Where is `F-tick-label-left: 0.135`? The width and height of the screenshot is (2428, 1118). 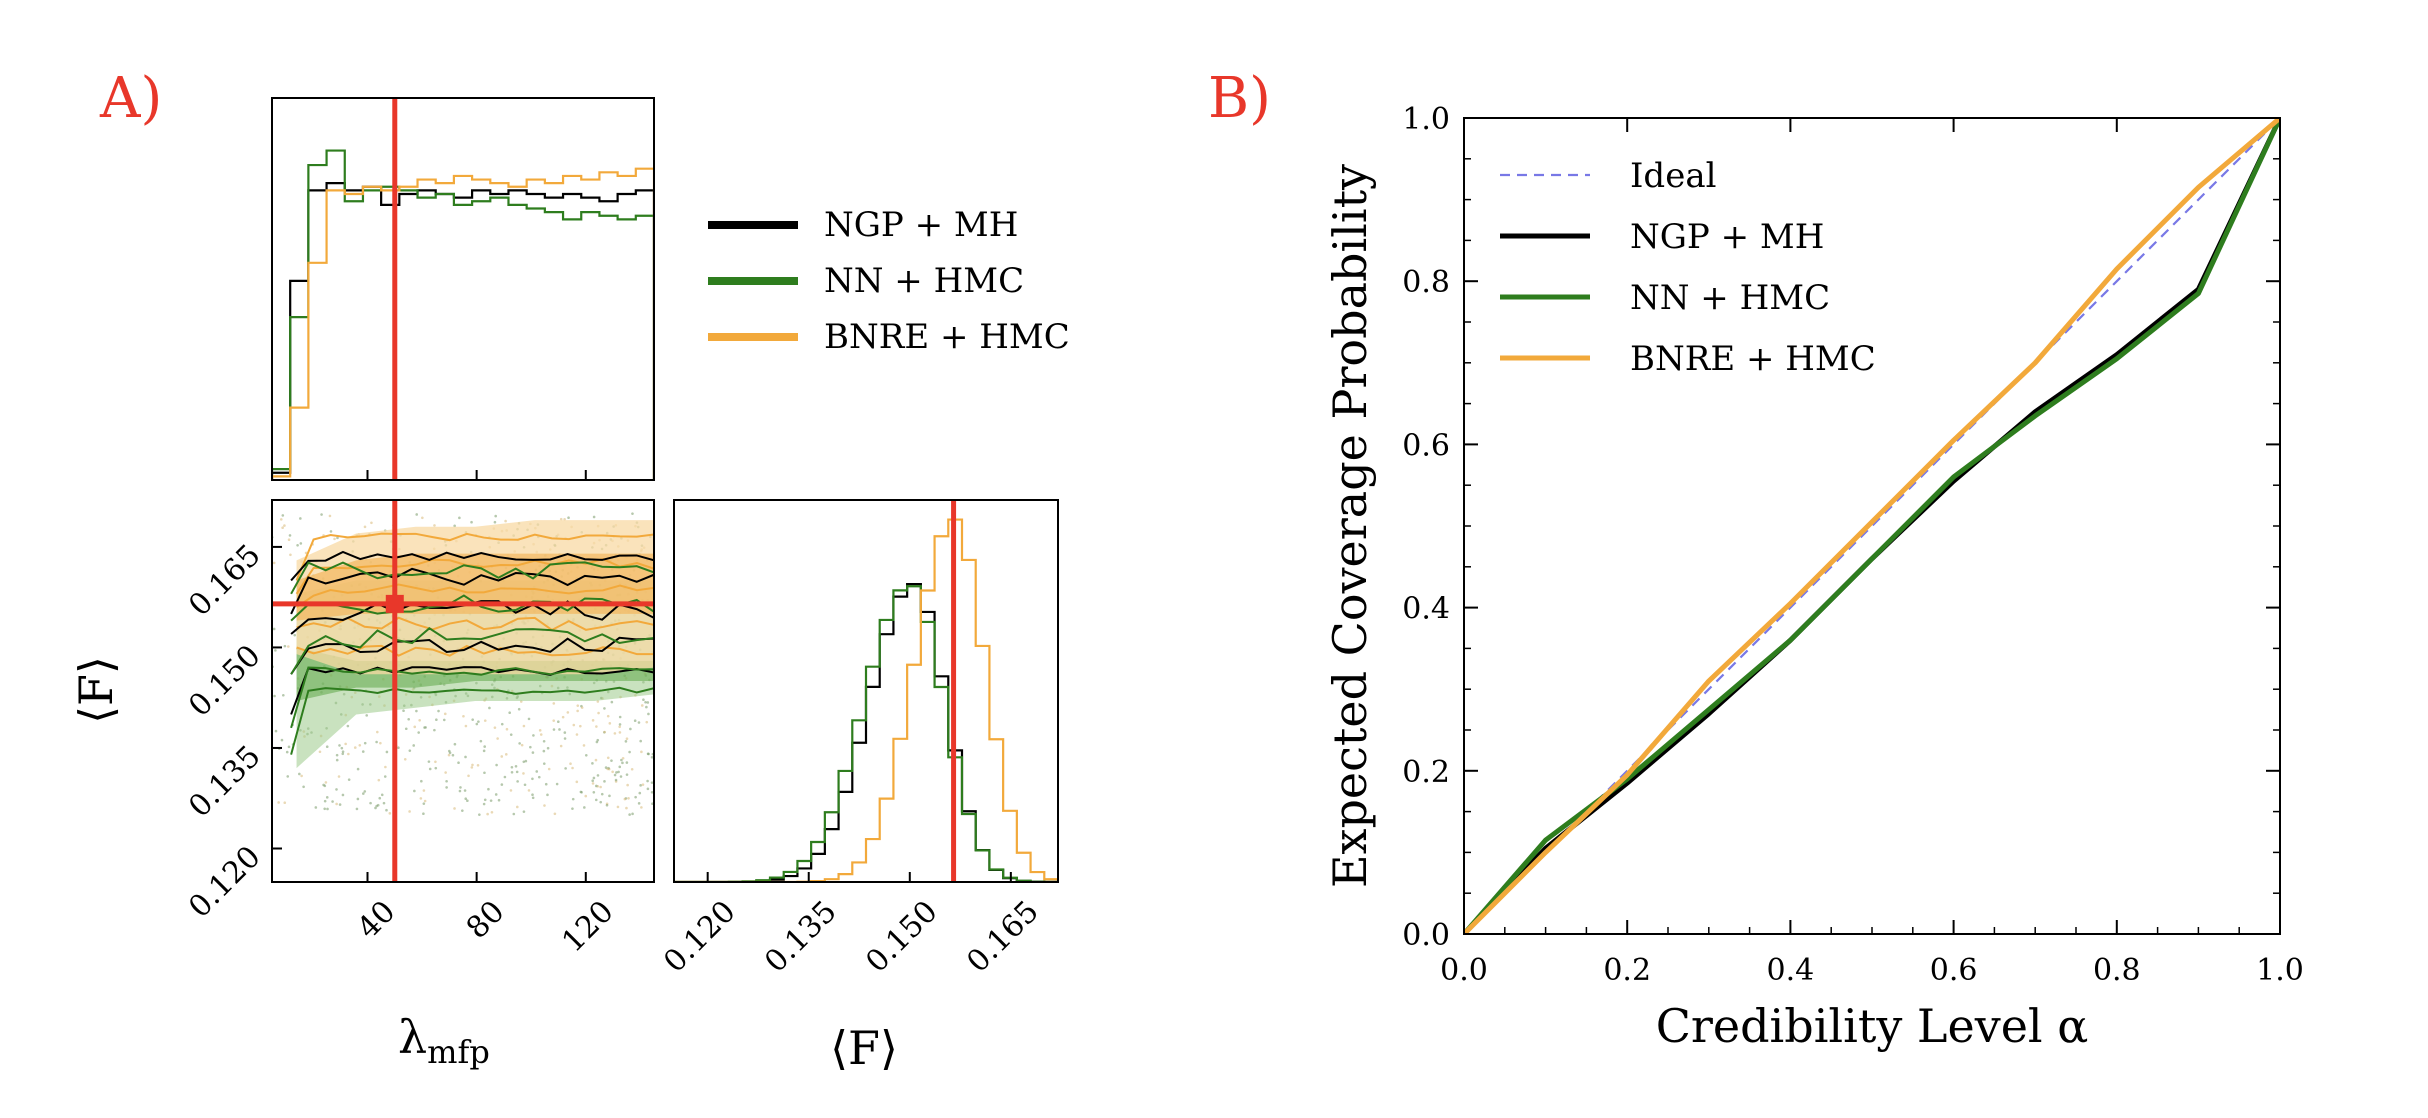 F-tick-label-left: 0.135 is located at coordinates (224, 781).